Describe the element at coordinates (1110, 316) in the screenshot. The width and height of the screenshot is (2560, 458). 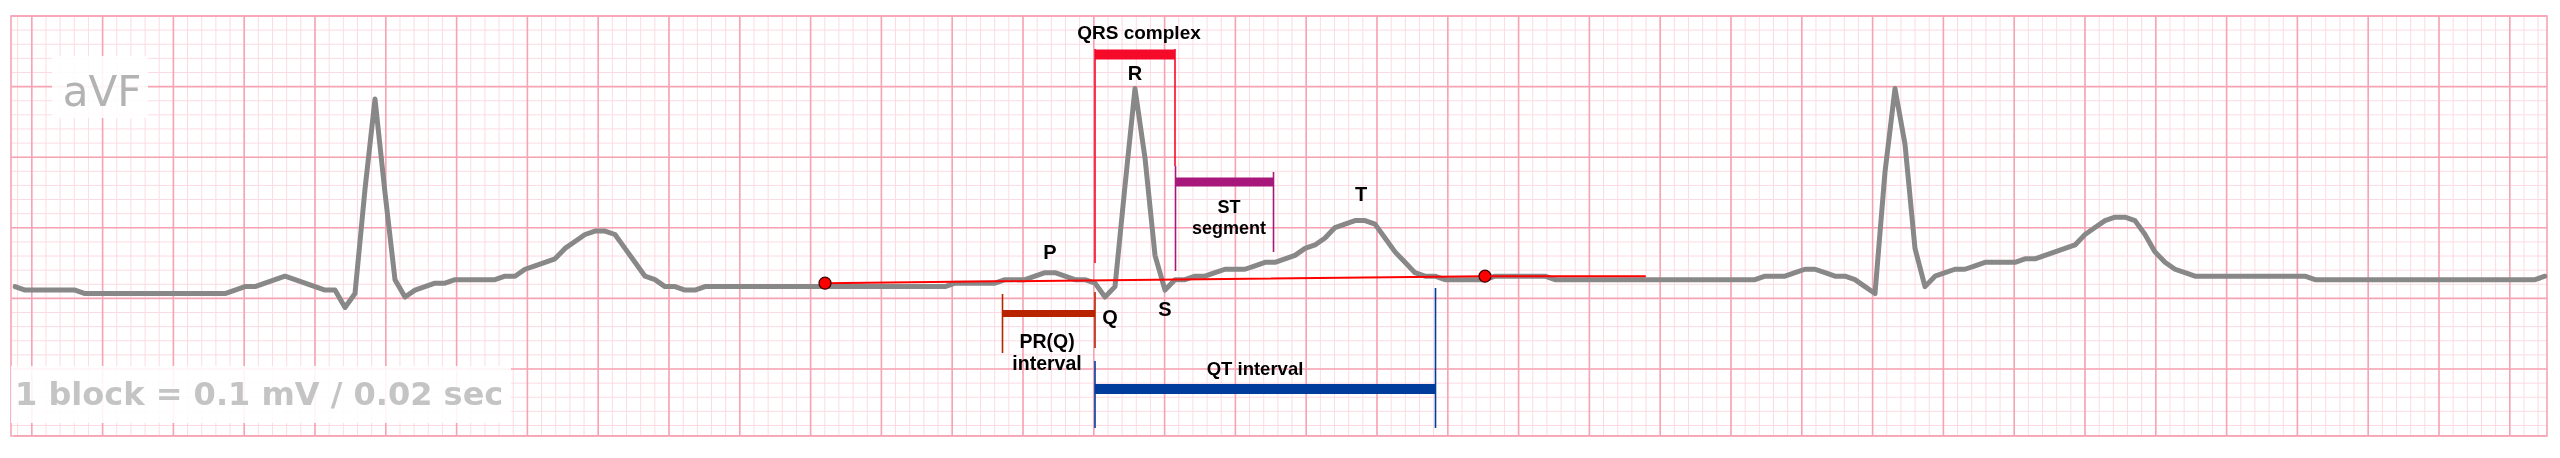
I see `annotation: Q` at that location.